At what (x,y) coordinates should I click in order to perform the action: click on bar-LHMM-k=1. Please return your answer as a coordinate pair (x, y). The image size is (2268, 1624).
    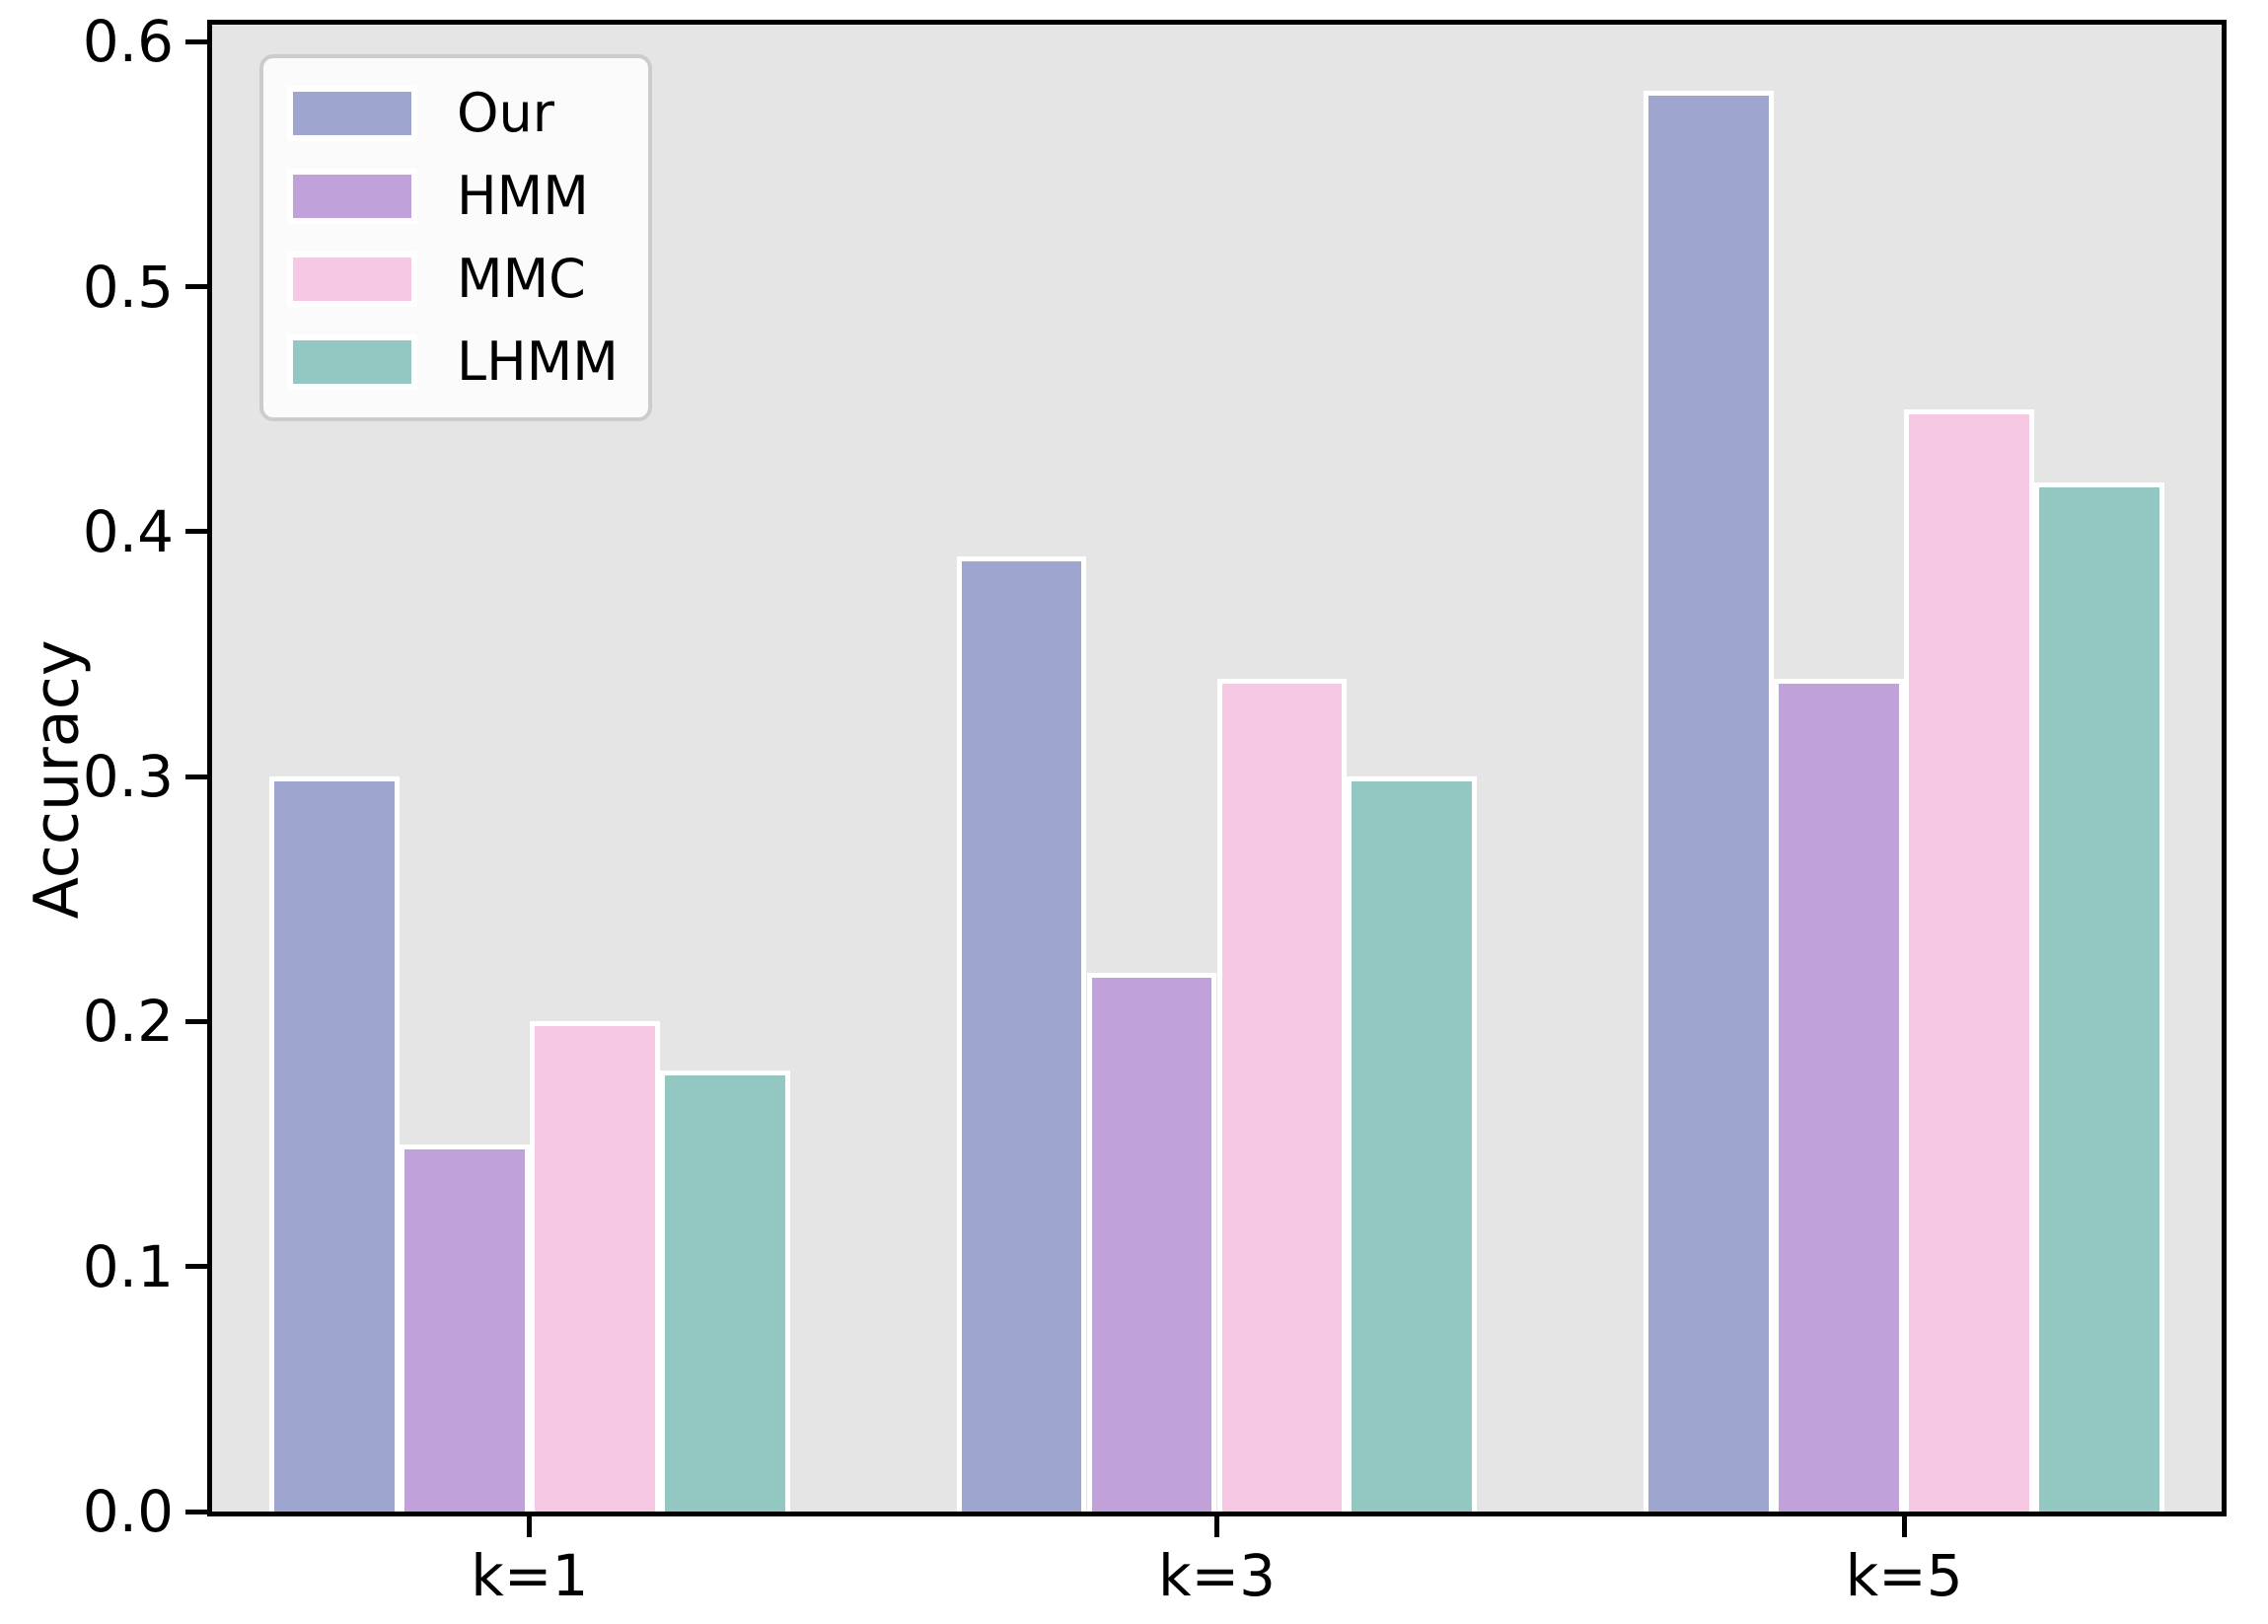
    Looking at the image, I should click on (724, 1291).